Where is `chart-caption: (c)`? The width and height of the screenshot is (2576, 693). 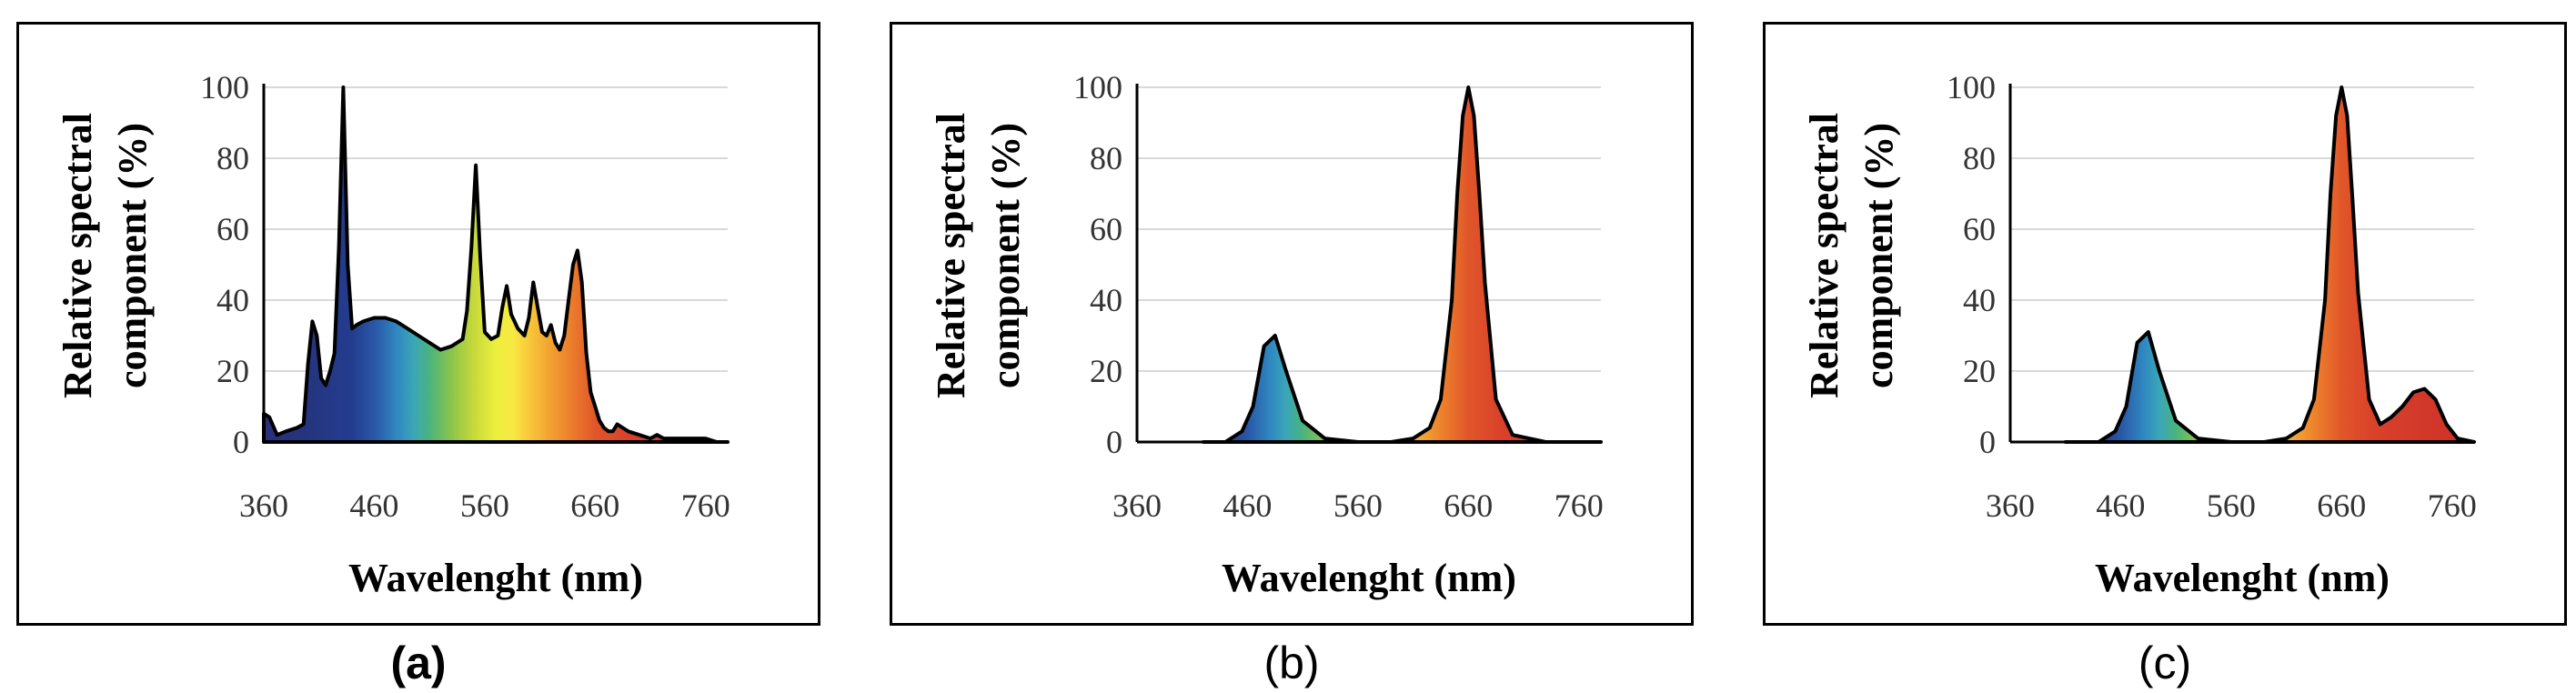 chart-caption: (c) is located at coordinates (2165, 663).